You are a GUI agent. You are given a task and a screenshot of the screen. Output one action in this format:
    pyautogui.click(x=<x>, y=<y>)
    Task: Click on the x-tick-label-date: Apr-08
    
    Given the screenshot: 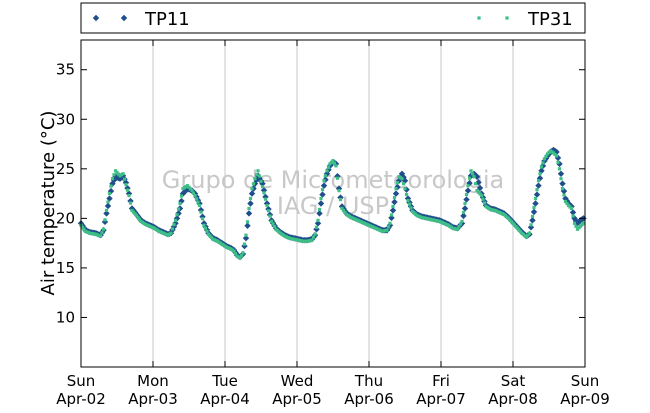 What is the action you would take?
    pyautogui.click(x=513, y=399)
    